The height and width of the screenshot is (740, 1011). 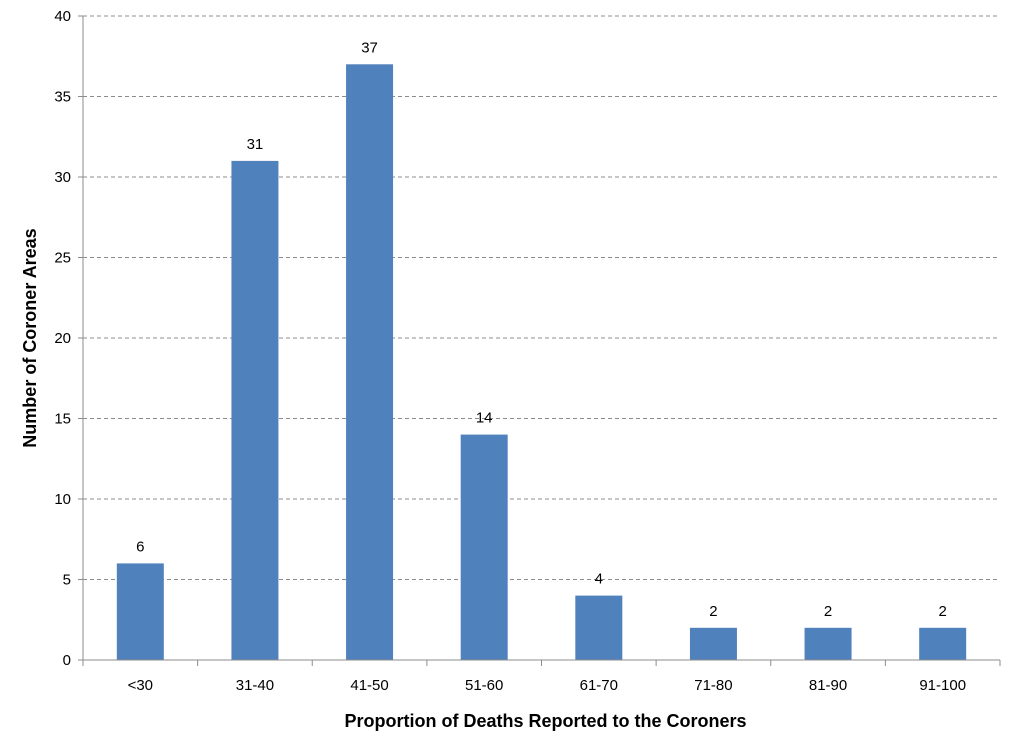 What do you see at coordinates (369, 47) in the screenshot?
I see `data-label: 37` at bounding box center [369, 47].